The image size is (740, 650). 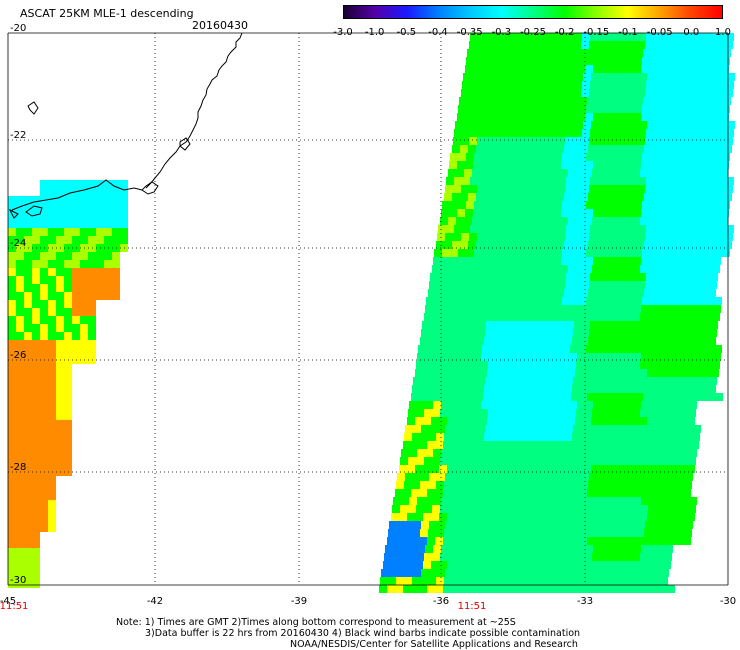 I want to click on colorbar-tick-label: 0.0, so click(x=691, y=32).